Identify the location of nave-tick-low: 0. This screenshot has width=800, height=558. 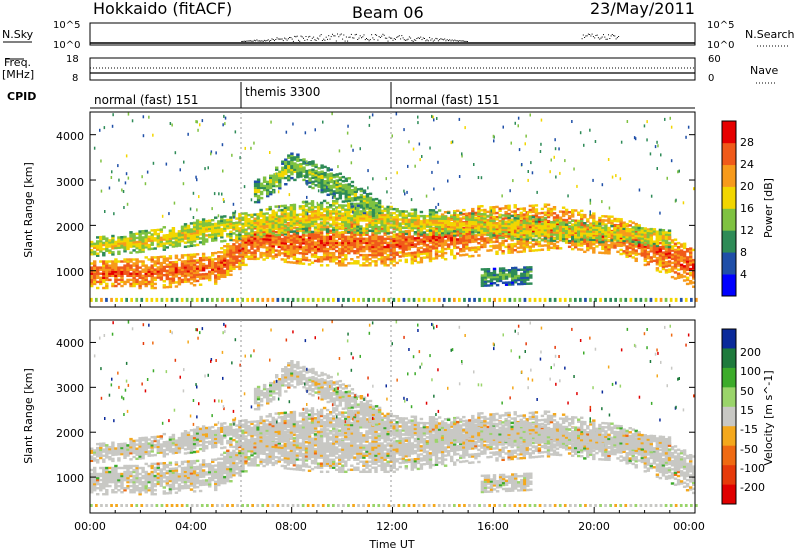
(711, 78).